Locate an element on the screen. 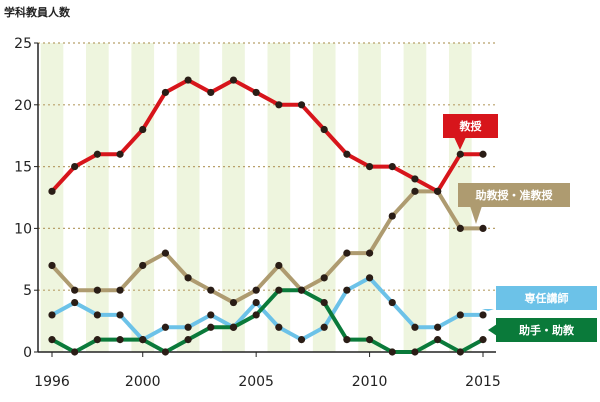 This screenshot has height=402, width=600. legend-label: 助手・助教 is located at coordinates (547, 330).